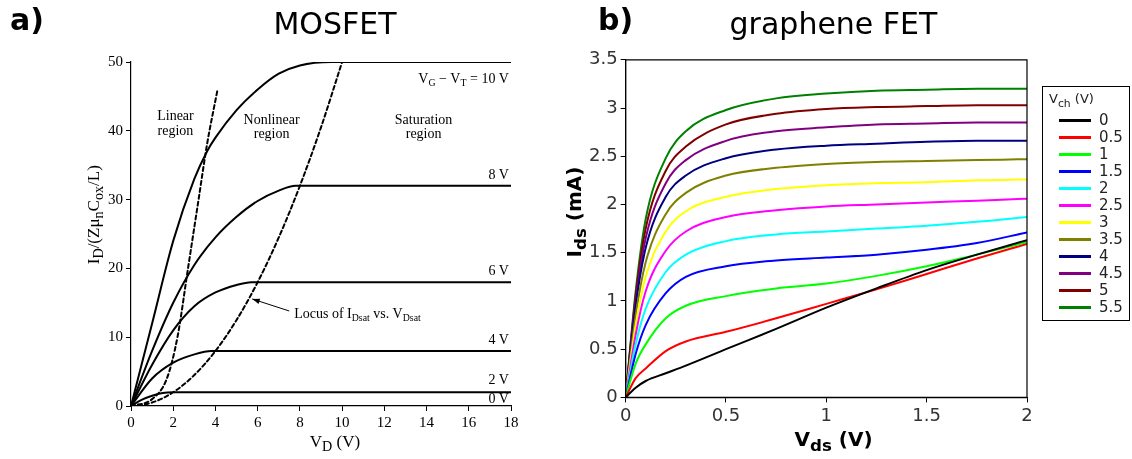 The width and height of the screenshot is (1132, 459). Describe the element at coordinates (115, 60) in the screenshot. I see `y-tick-label: 50` at that location.